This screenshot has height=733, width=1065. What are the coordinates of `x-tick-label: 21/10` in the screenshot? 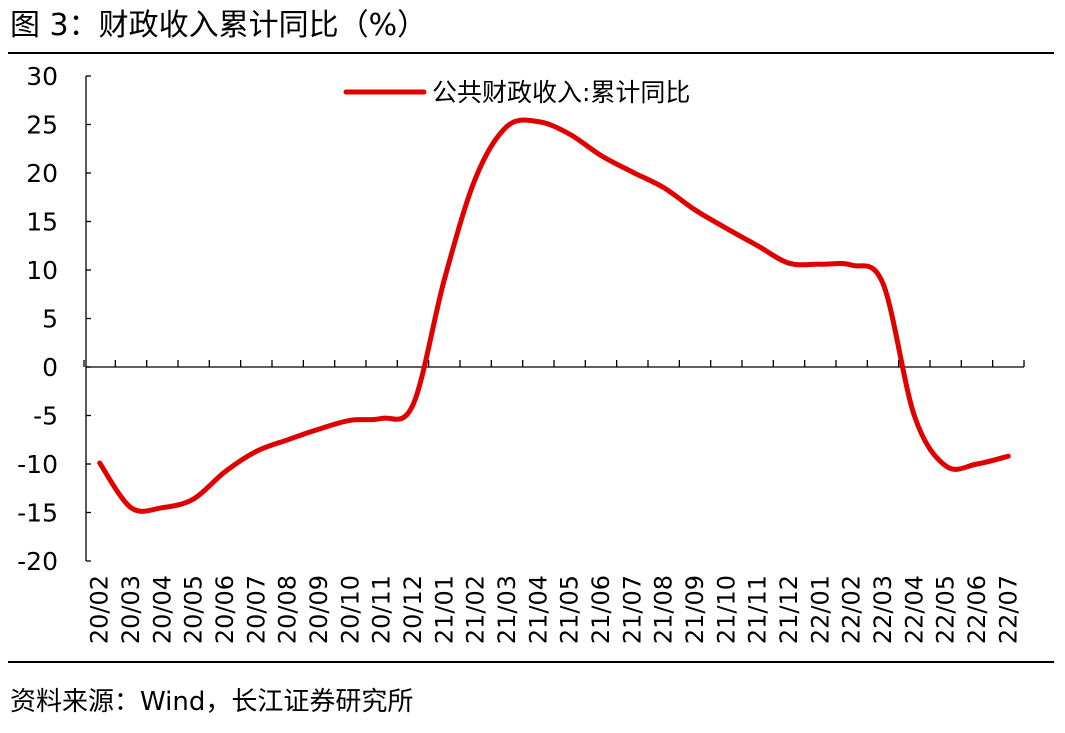 It's located at (726, 609).